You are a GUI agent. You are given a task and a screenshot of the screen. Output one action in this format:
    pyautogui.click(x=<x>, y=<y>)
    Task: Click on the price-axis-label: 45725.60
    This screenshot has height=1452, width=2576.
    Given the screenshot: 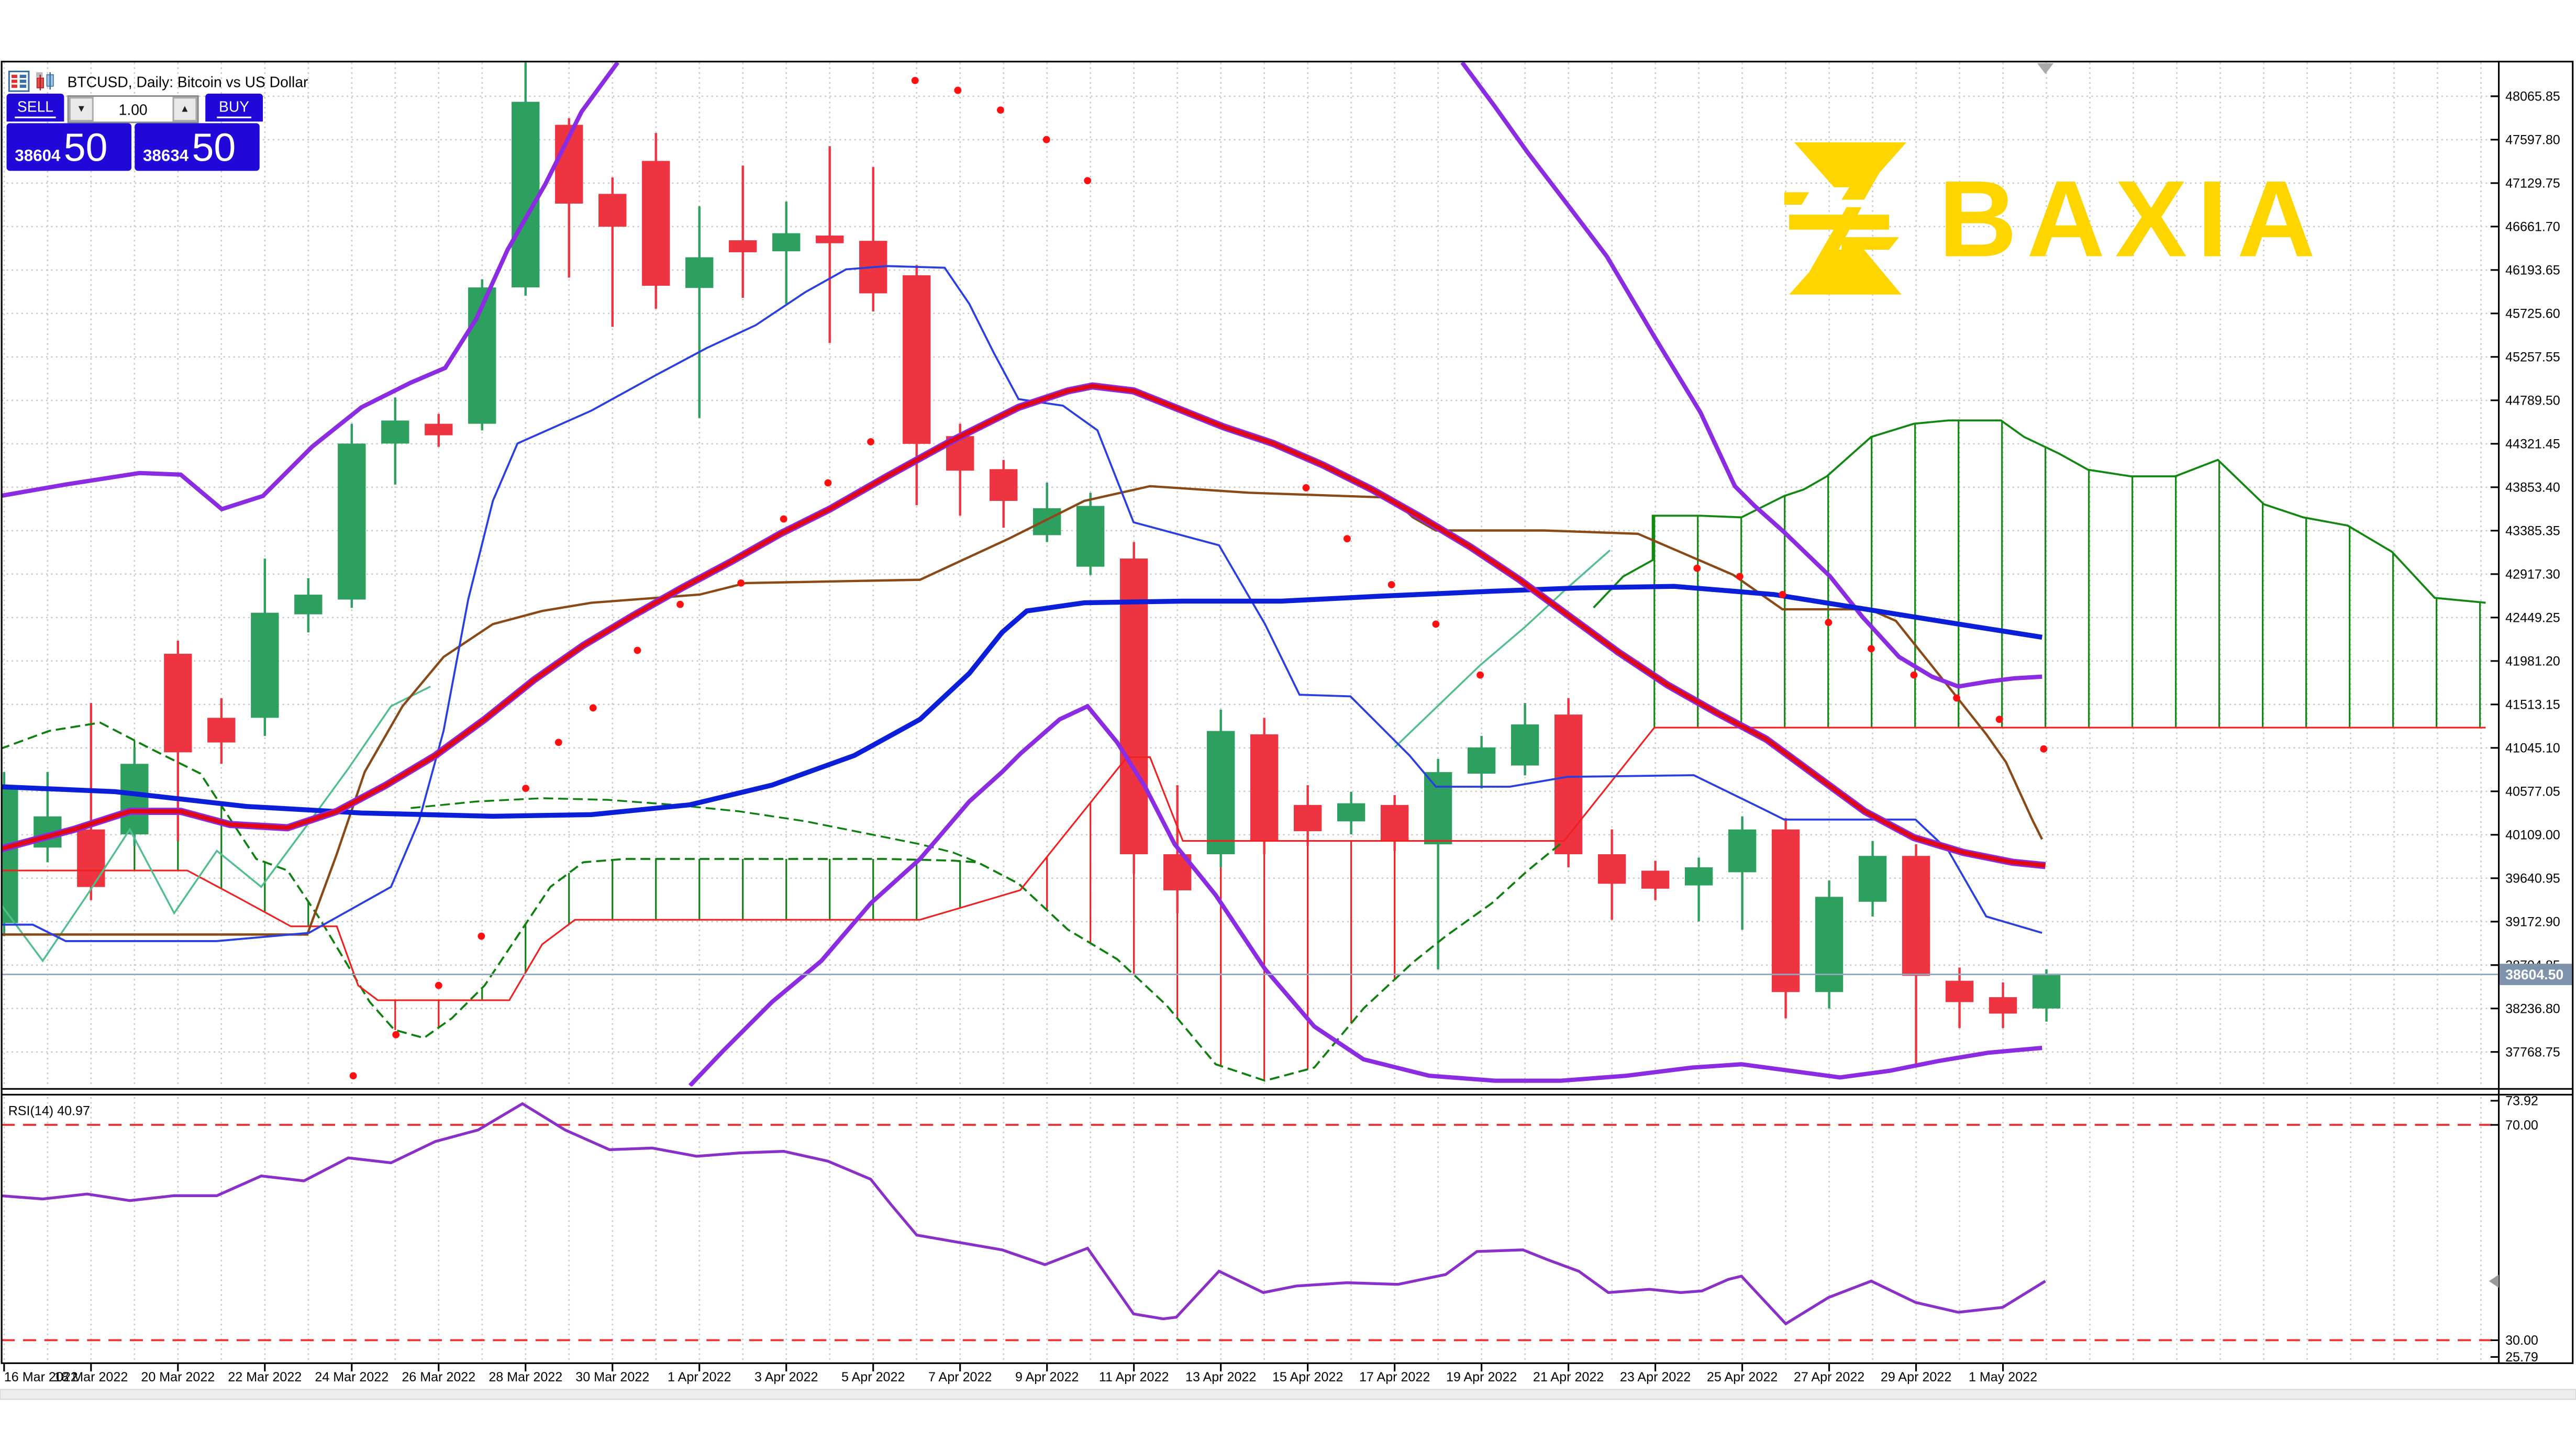 What is the action you would take?
    pyautogui.click(x=2532, y=314)
    